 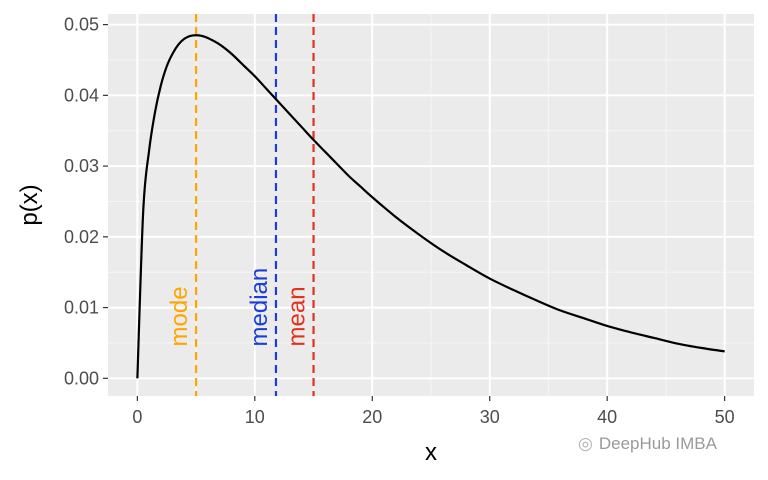 I want to click on x-tick-label: 20, so click(x=372, y=417).